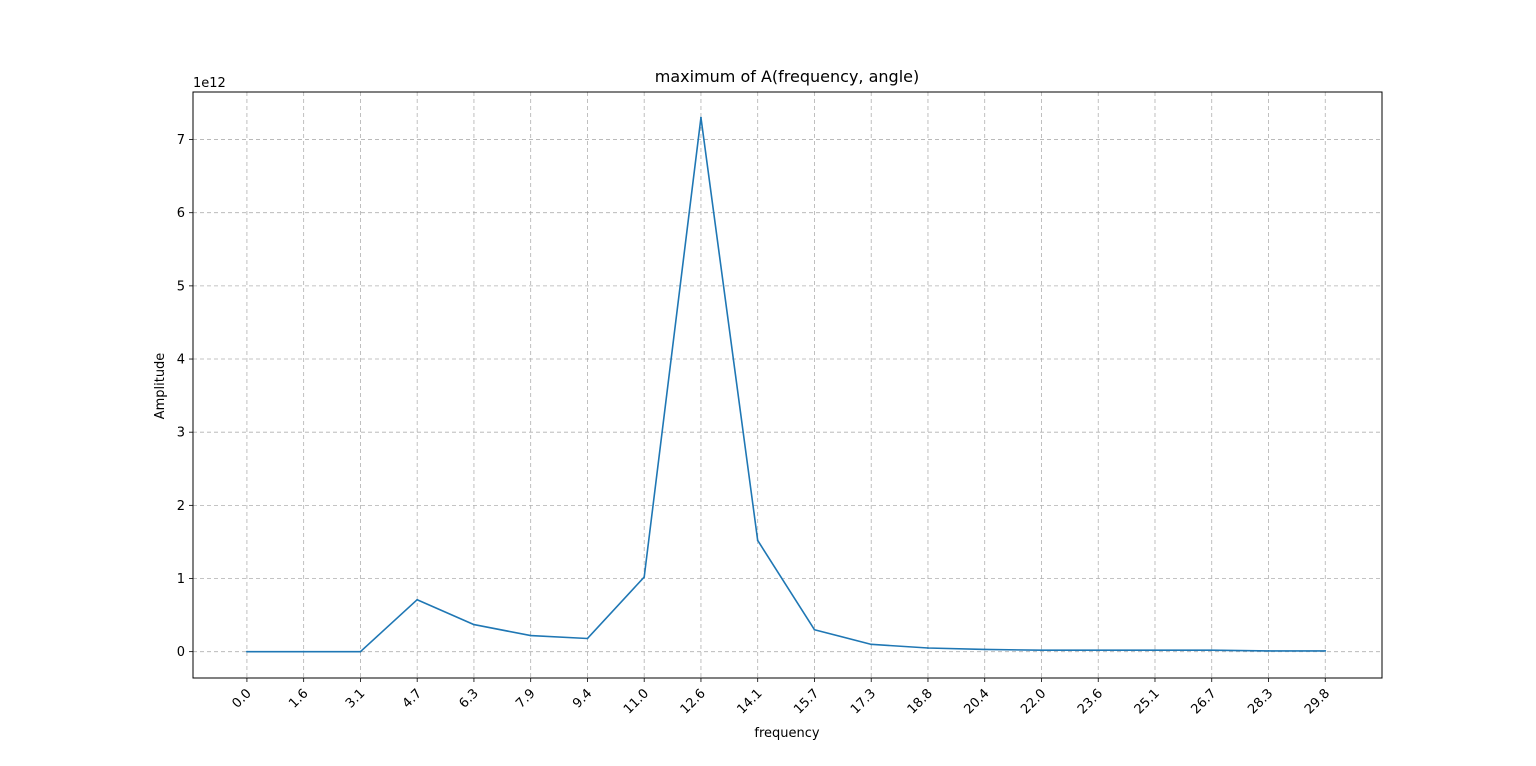 Image resolution: width=1536 pixels, height=766 pixels. What do you see at coordinates (412, 698) in the screenshot?
I see `x-tick-label: 4.7` at bounding box center [412, 698].